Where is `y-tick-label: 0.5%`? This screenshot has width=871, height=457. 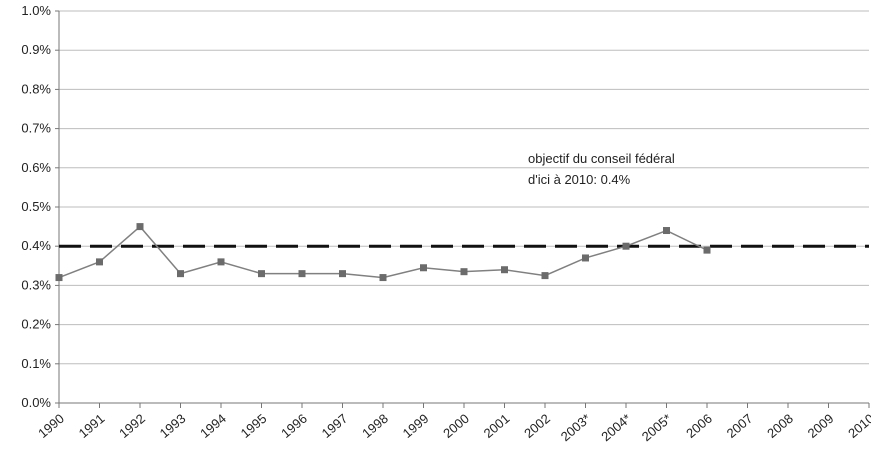
y-tick-label: 0.5% is located at coordinates (36, 206).